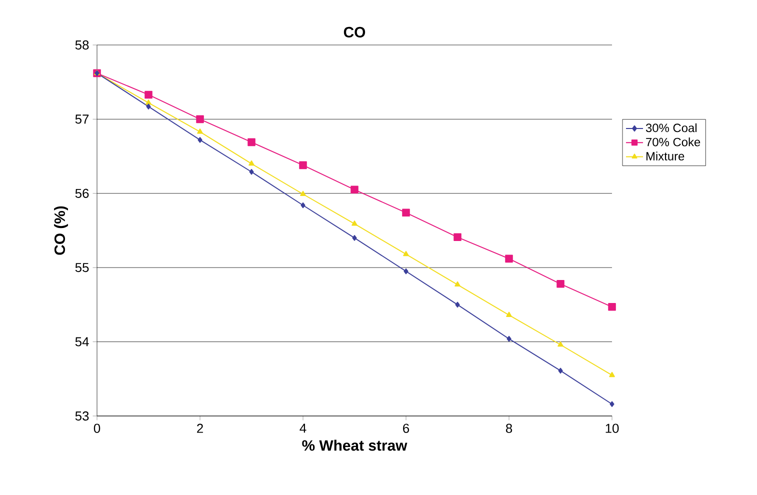 Image resolution: width=757 pixels, height=495 pixels. Describe the element at coordinates (406, 428) in the screenshot. I see `x-tick-label: 6` at that location.